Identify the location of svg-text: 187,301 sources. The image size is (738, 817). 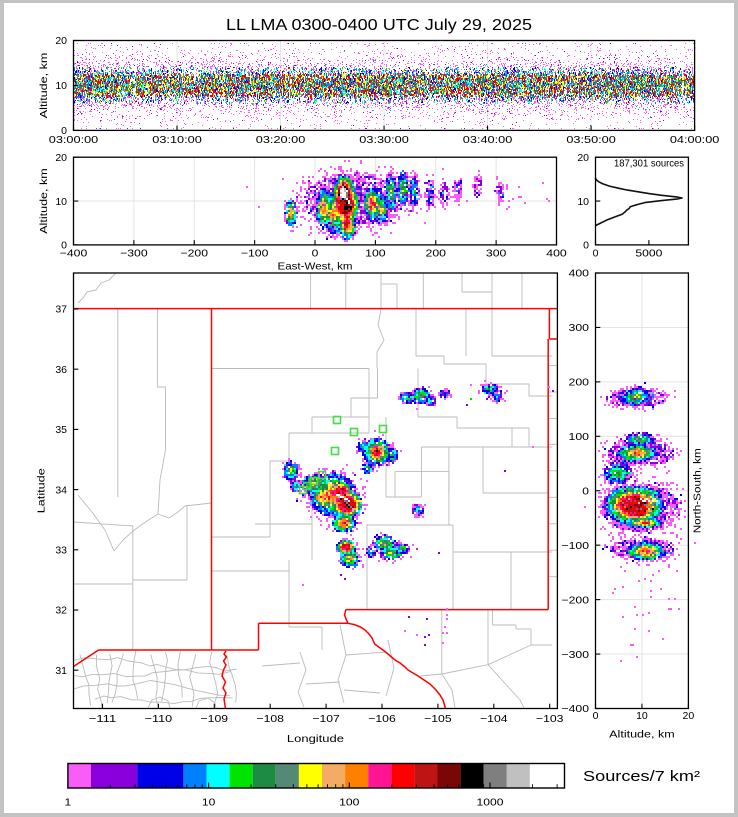
(649, 164).